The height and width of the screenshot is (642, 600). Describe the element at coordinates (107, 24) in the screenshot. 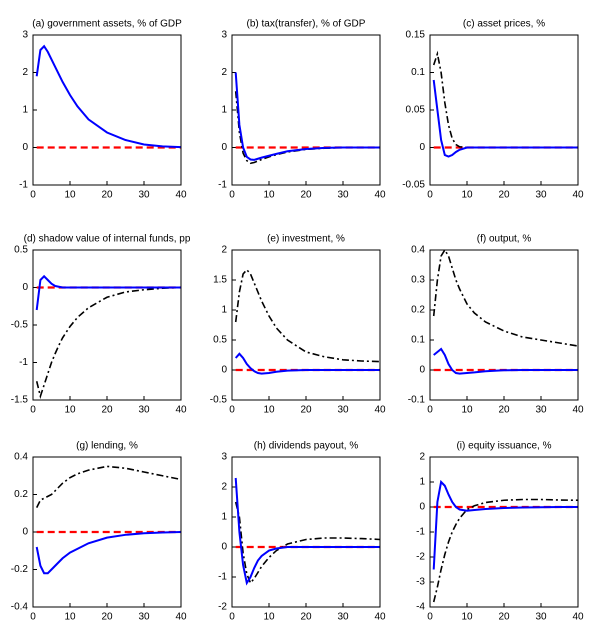

I see `chart-title: (a) government assets, % of GDP` at that location.